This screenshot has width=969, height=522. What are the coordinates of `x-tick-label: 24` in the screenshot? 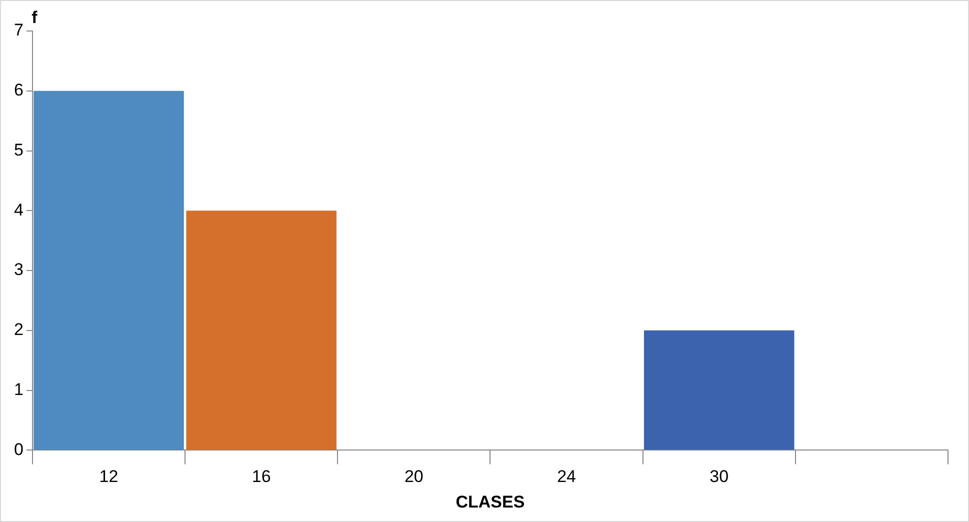 It's located at (566, 476).